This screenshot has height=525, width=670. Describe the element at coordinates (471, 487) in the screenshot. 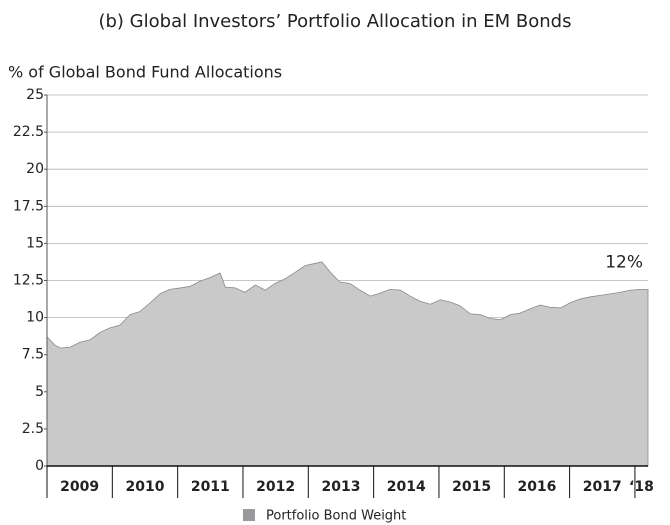

I see `x-tick-label: 2015` at that location.